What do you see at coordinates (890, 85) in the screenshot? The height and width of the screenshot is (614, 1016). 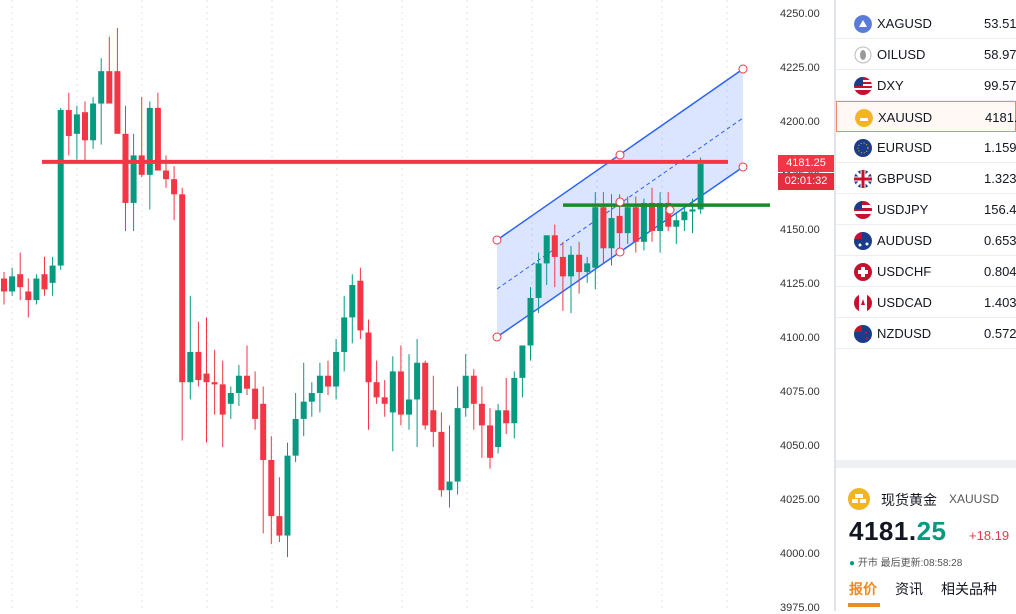 I see `watchlist-symbol: DXY` at bounding box center [890, 85].